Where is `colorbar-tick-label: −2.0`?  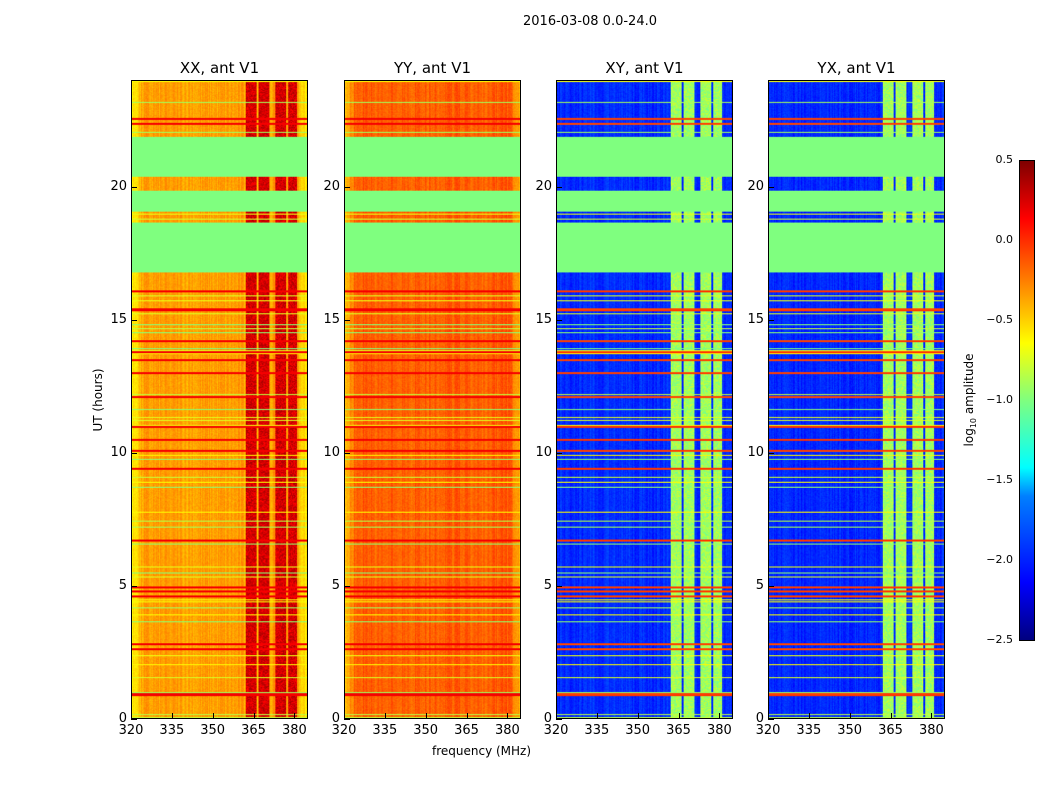
colorbar-tick-label: −2.0 is located at coordinates (999, 559).